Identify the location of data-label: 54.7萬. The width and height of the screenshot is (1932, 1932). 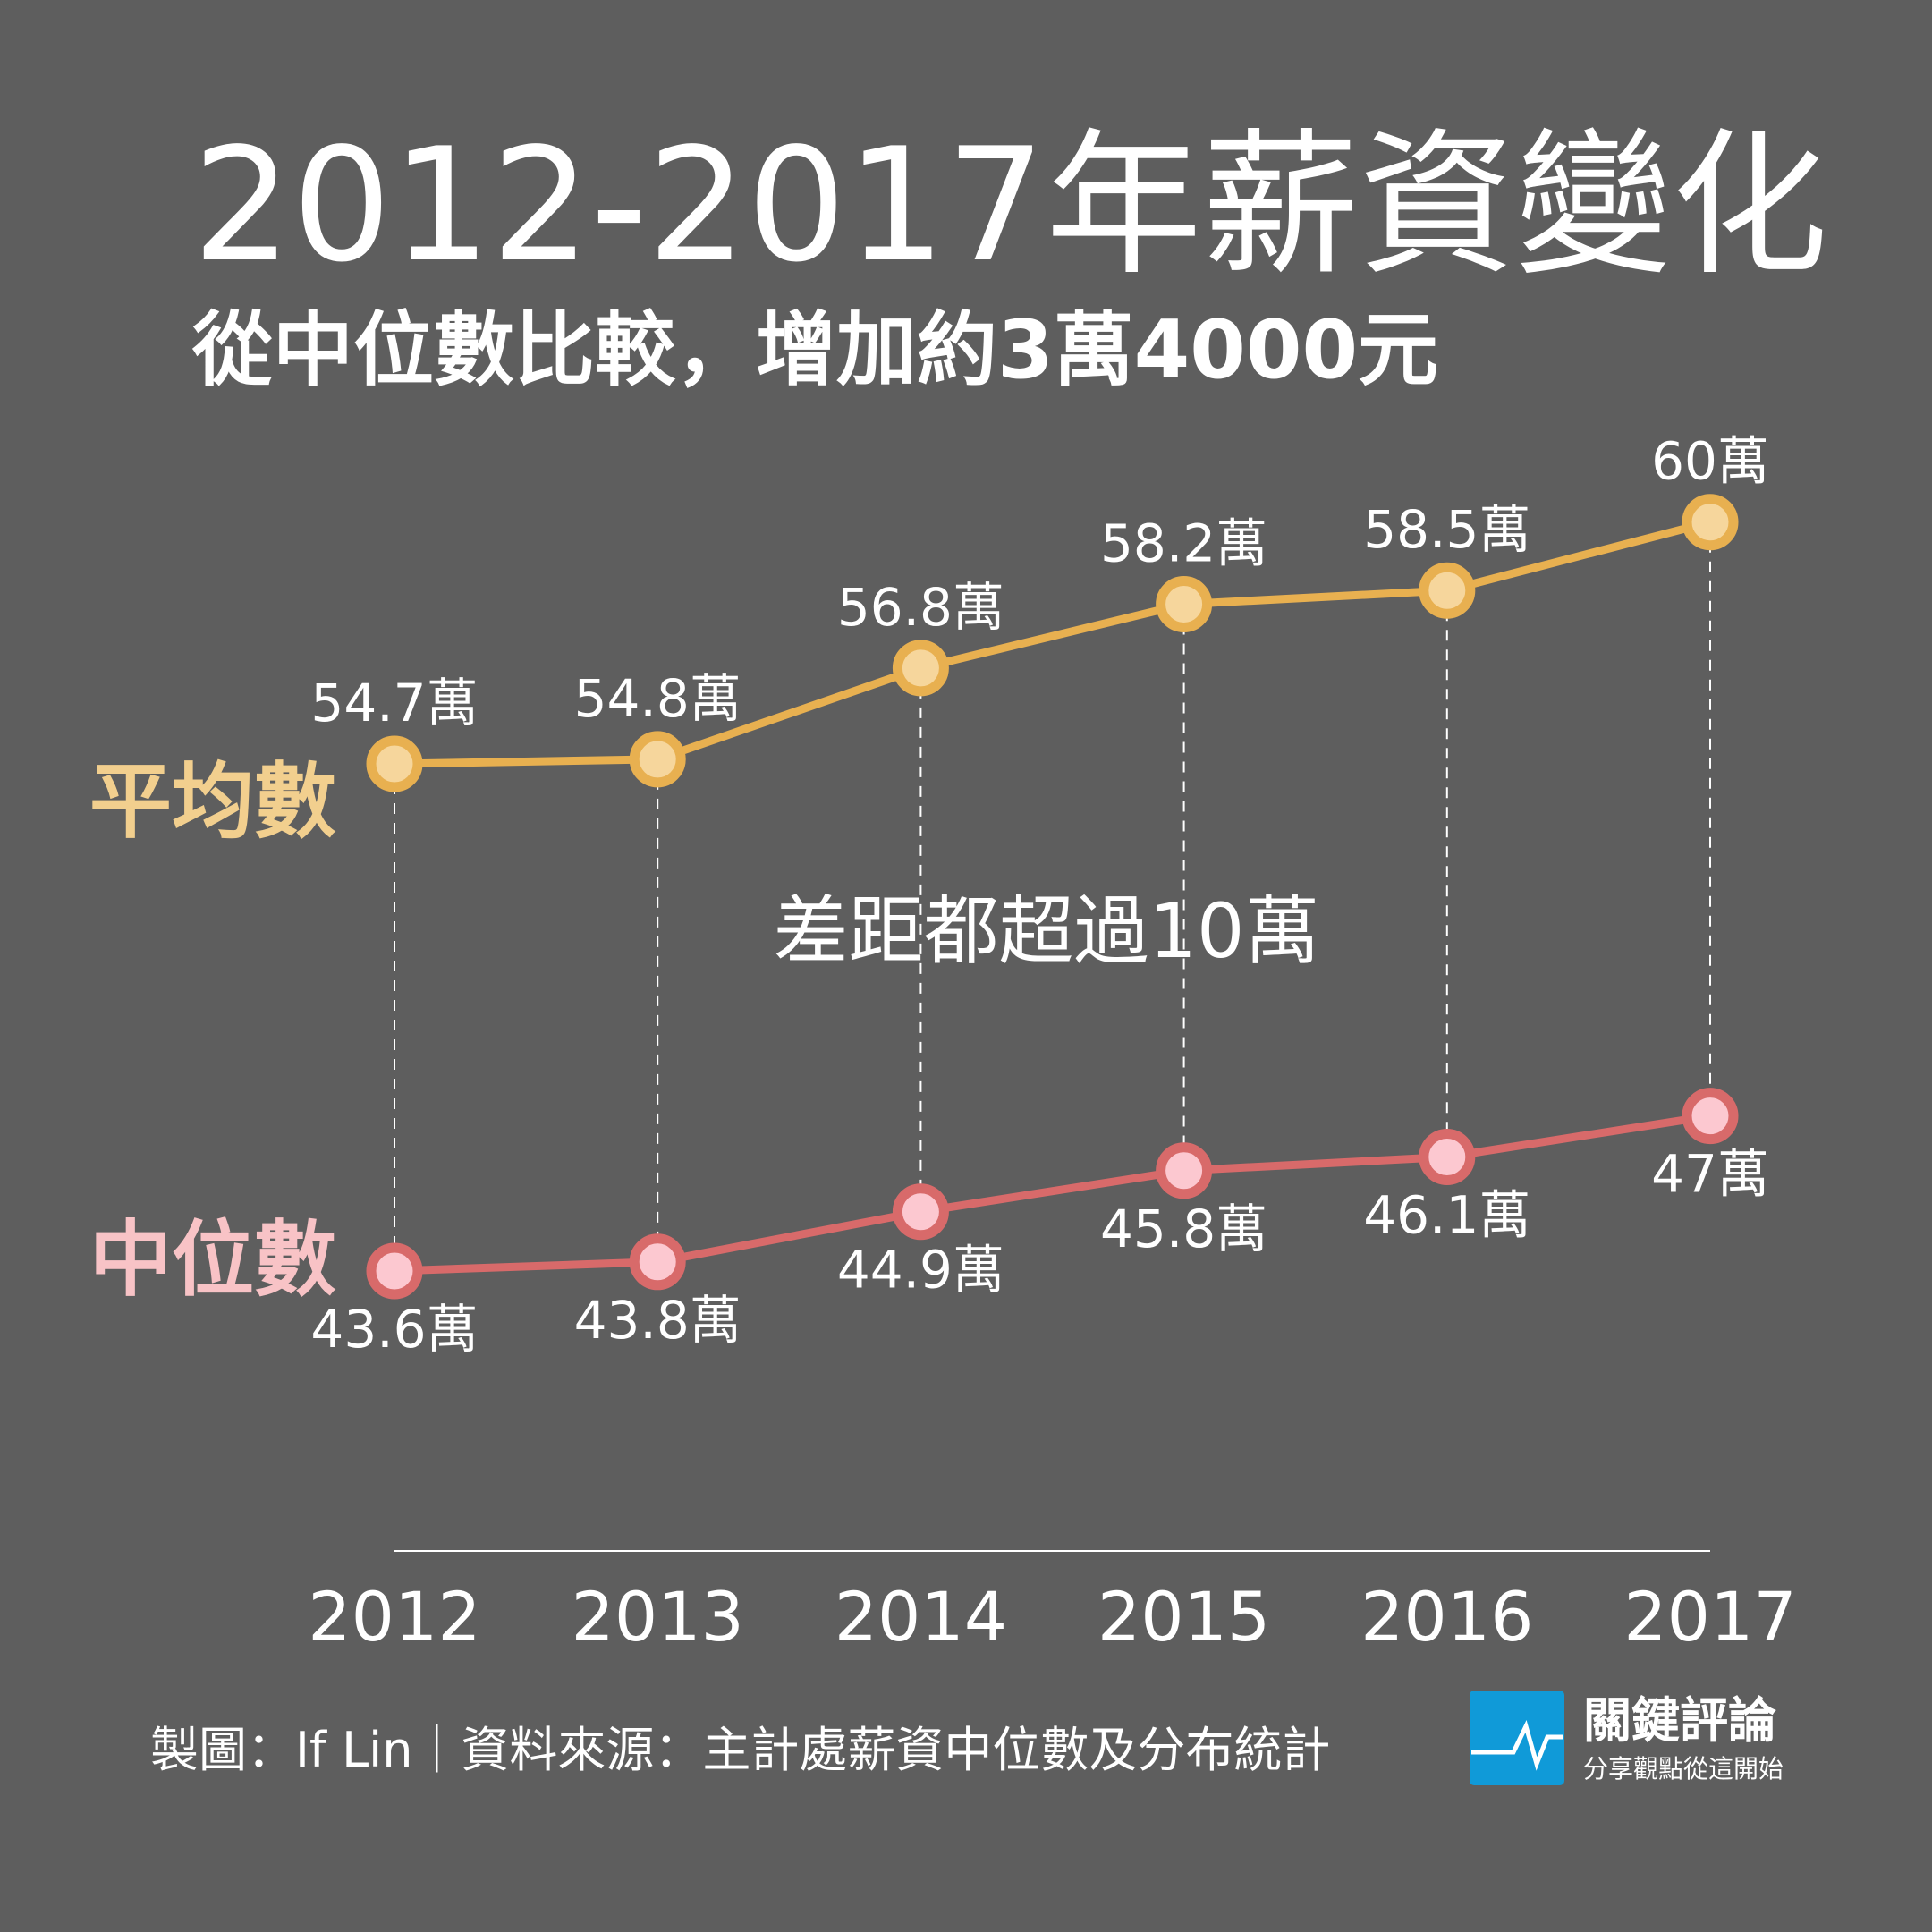
(394, 703).